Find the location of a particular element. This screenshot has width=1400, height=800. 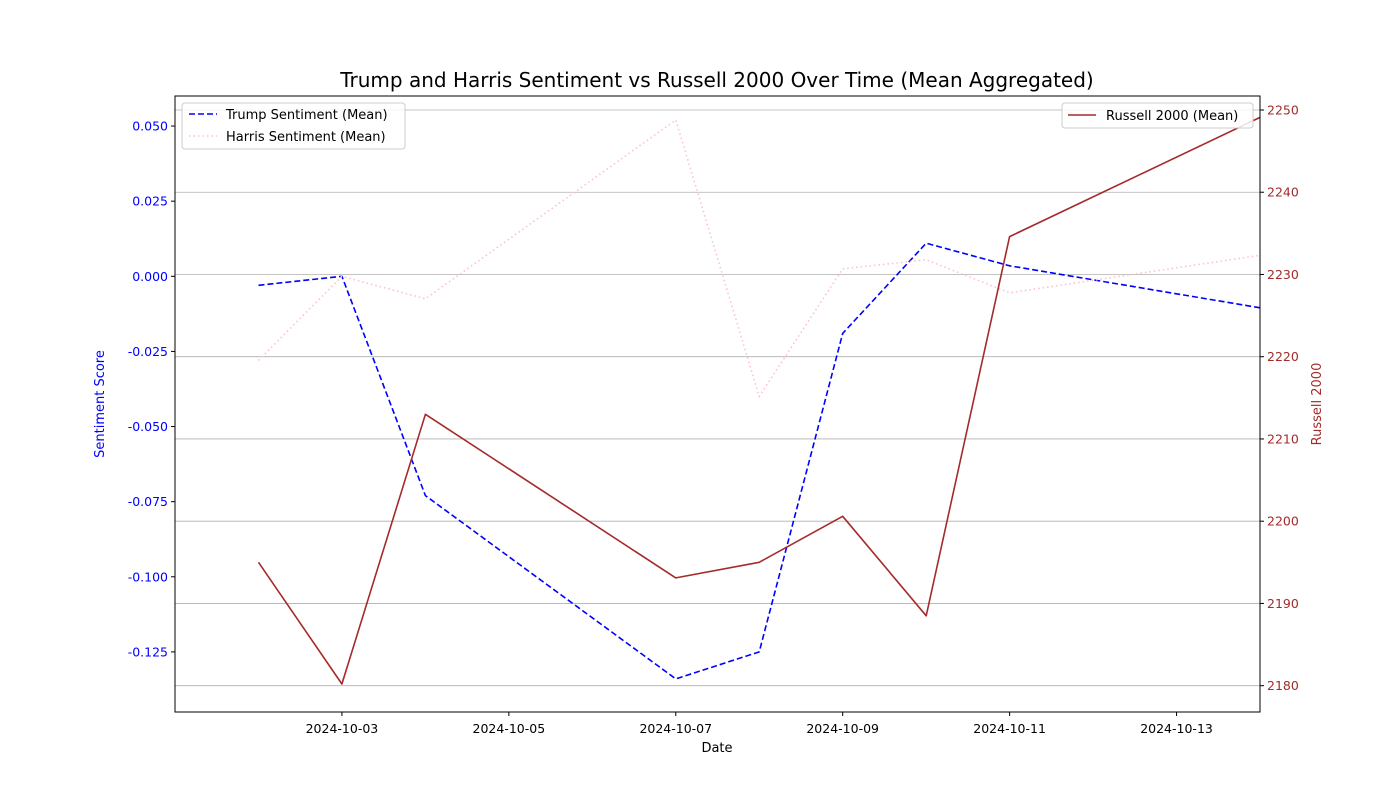

y-tick-label: 0.025 is located at coordinates (150, 201).